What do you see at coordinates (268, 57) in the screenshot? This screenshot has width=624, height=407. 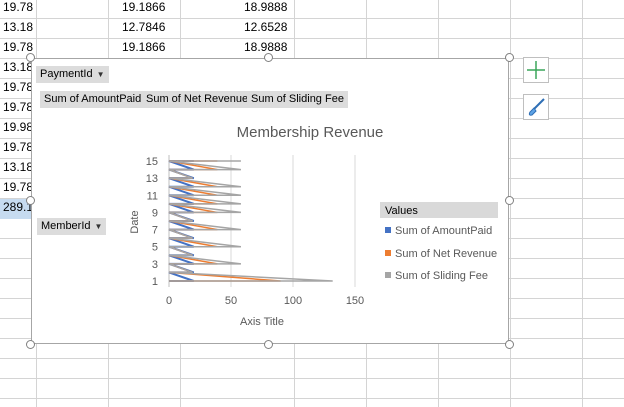 I see `resize-handle-top` at bounding box center [268, 57].